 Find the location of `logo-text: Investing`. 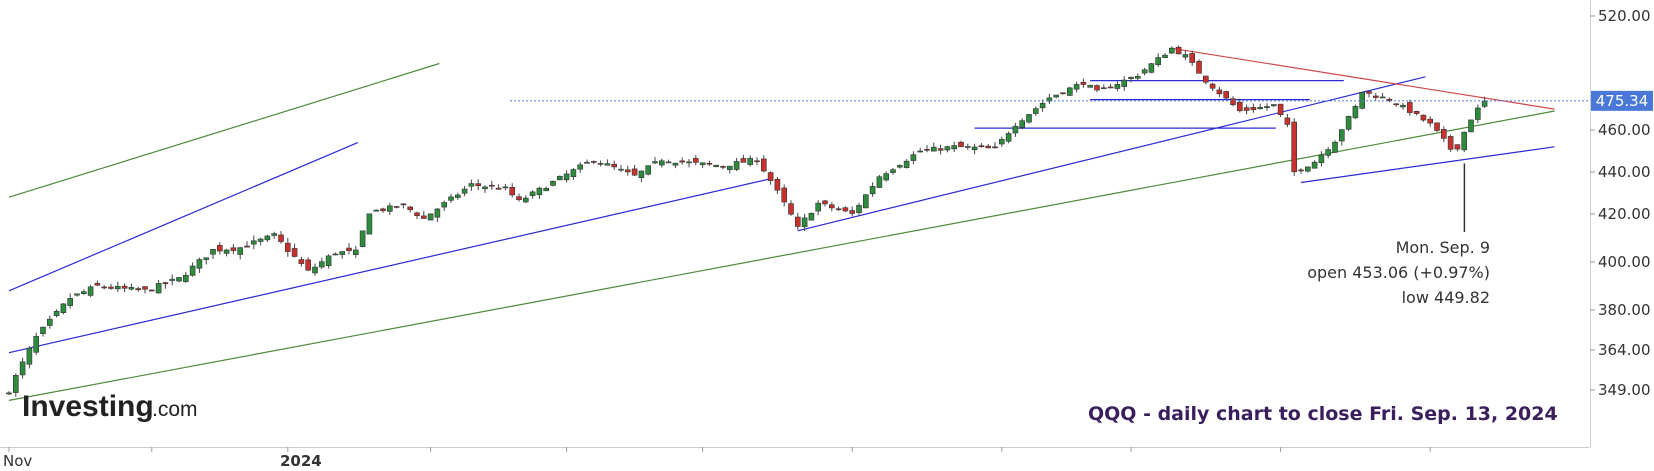

logo-text: Investing is located at coordinates (88, 406).